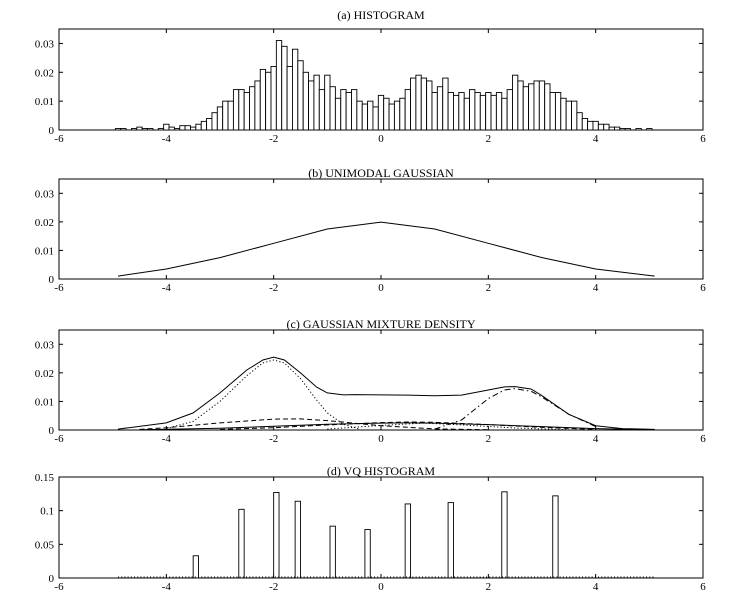 The height and width of the screenshot is (604, 744). Describe the element at coordinates (703, 587) in the screenshot. I see `panel-d-xtick-label: 6` at that location.